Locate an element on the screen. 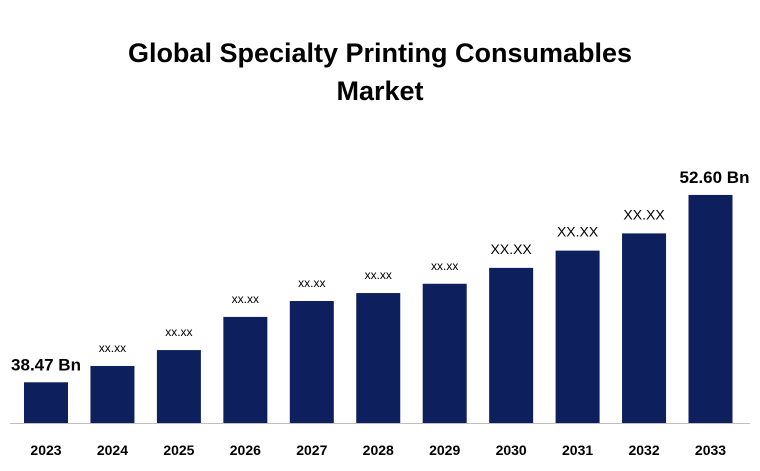 Image resolution: width=760 pixels, height=471 pixels. bar-2024 is located at coordinates (112, 394).